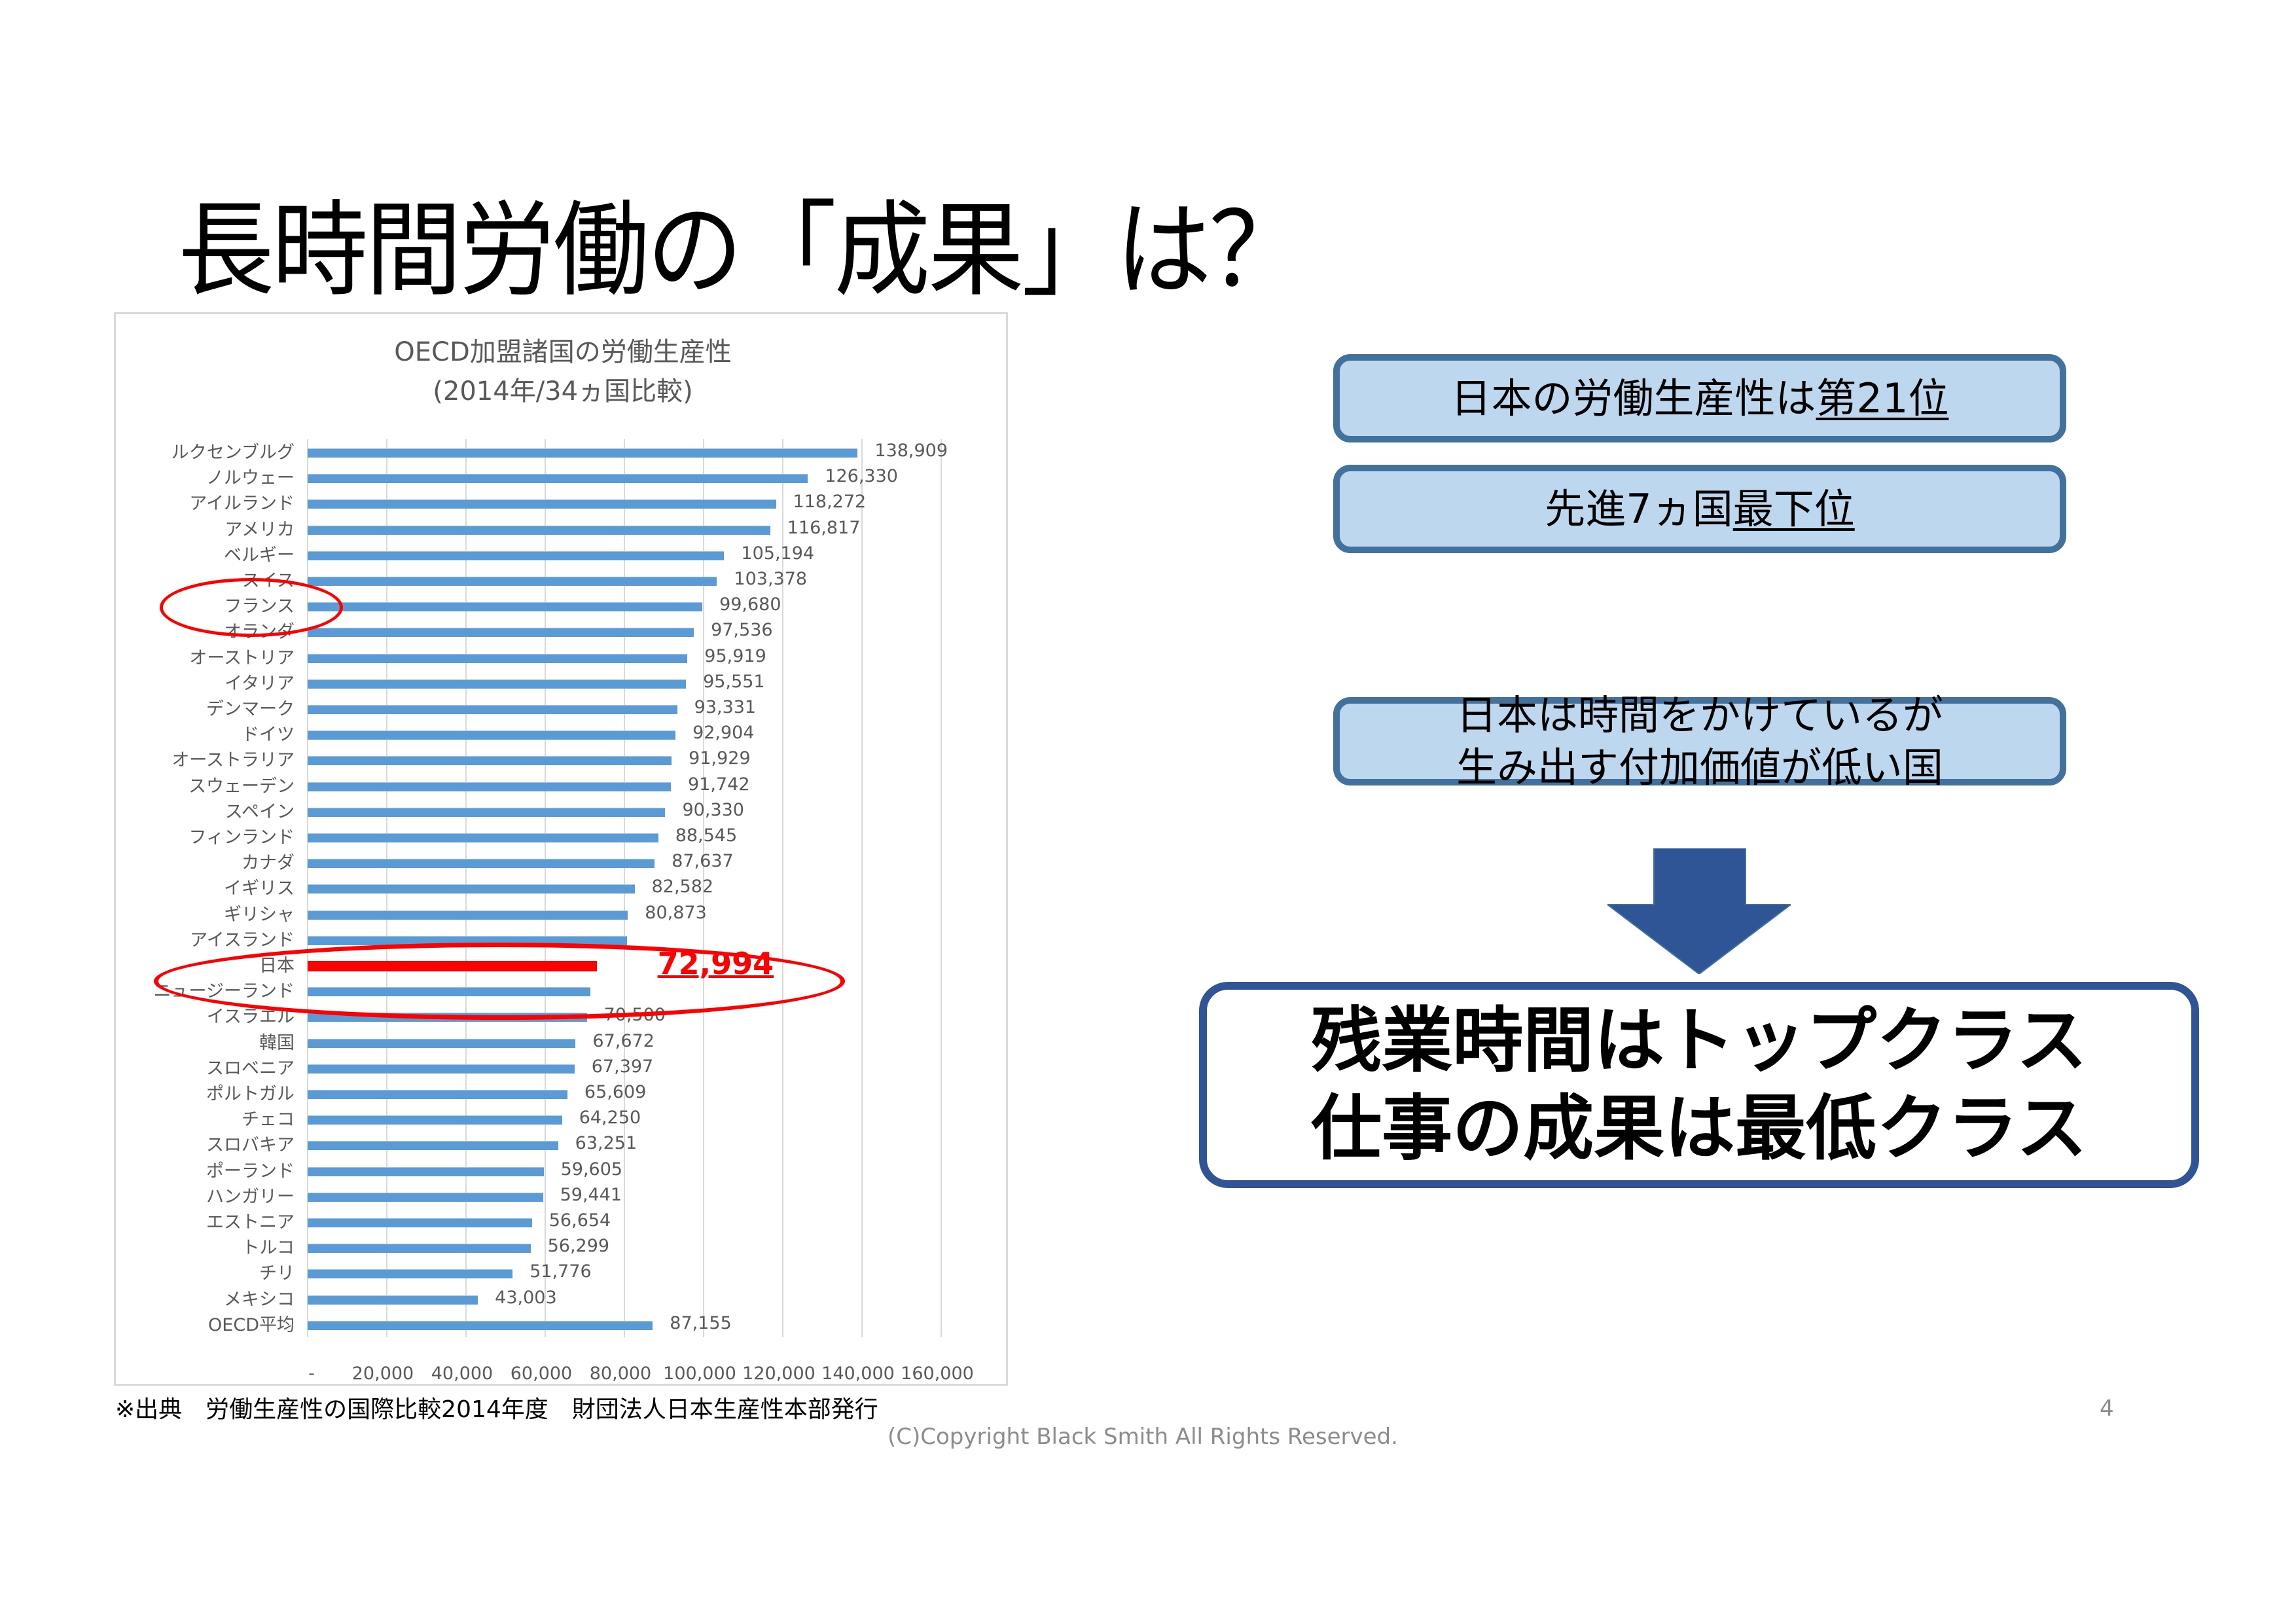 This screenshot has height=1624, width=2296. Describe the element at coordinates (1633, 398) in the screenshot. I see `rank-box-text: 日本の労働生産性は` at that location.